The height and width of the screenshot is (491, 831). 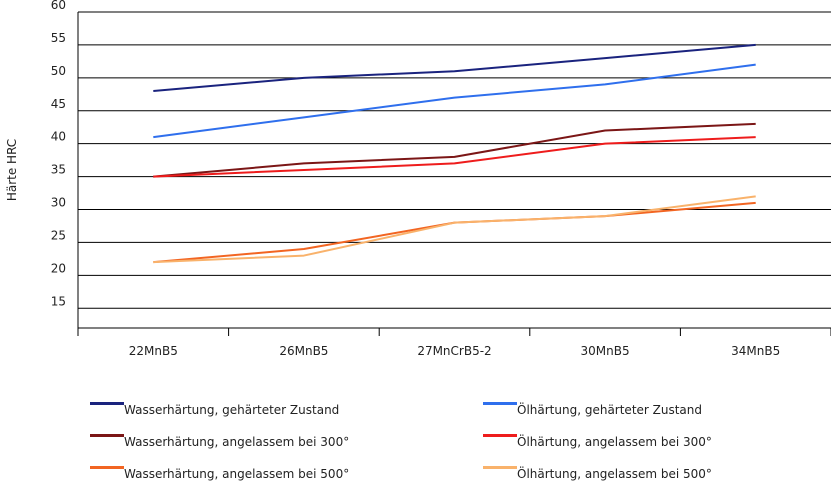 I want to click on legend-label: Wasserhärtung, angelassem bei 500°, so click(x=236, y=474).